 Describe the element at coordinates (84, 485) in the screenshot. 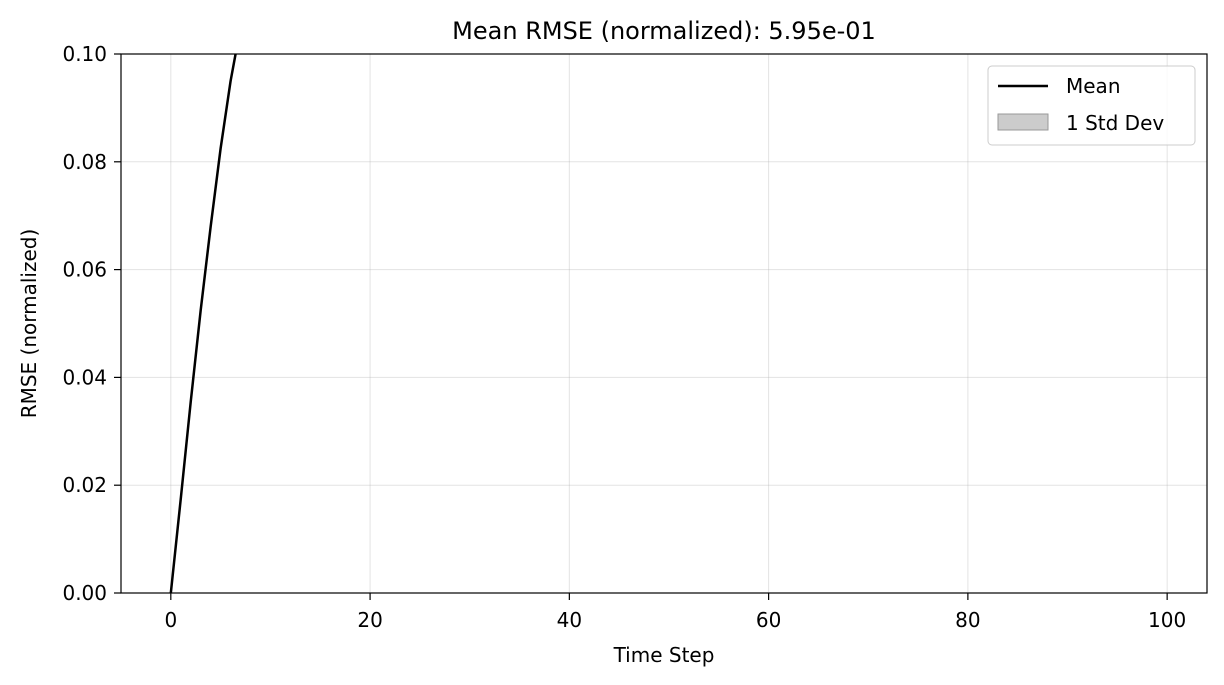

I see `y-tick-label: 0.02` at that location.